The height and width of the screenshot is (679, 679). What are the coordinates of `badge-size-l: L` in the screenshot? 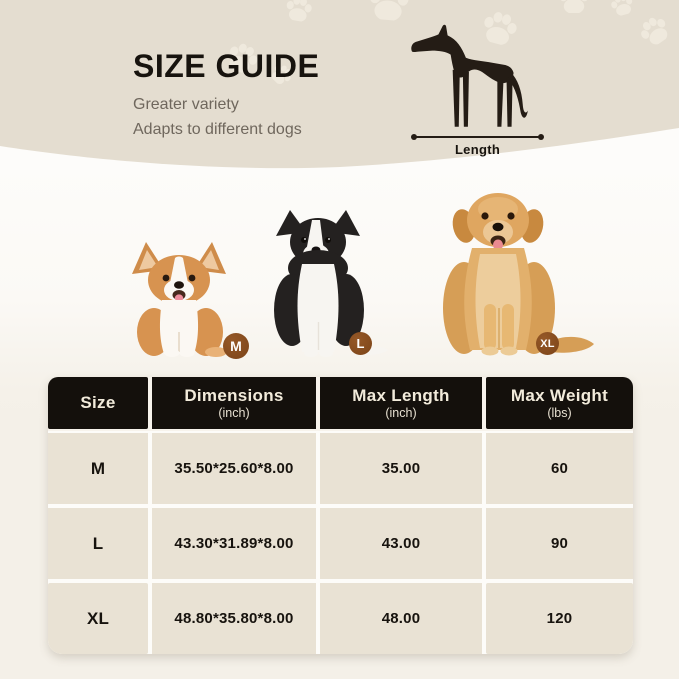 It's located at (360, 343).